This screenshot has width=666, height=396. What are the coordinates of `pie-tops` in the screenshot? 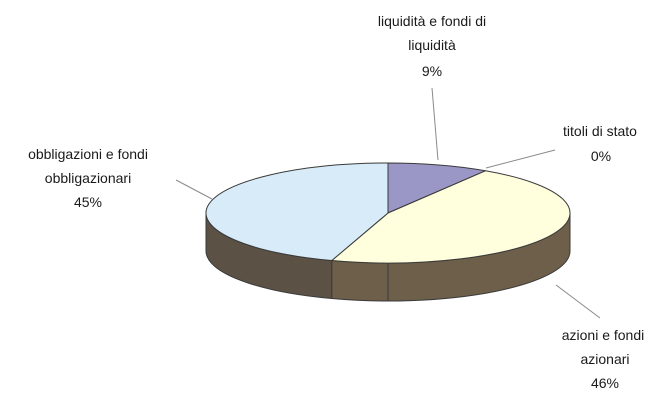 It's located at (388, 213).